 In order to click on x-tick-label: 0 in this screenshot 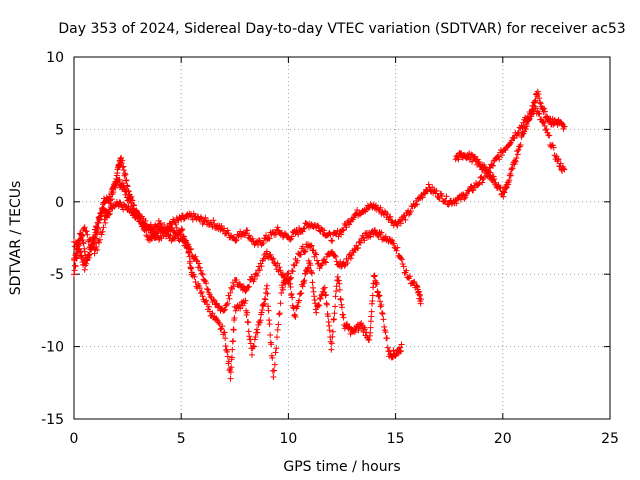, I will do `click(74, 439)`.